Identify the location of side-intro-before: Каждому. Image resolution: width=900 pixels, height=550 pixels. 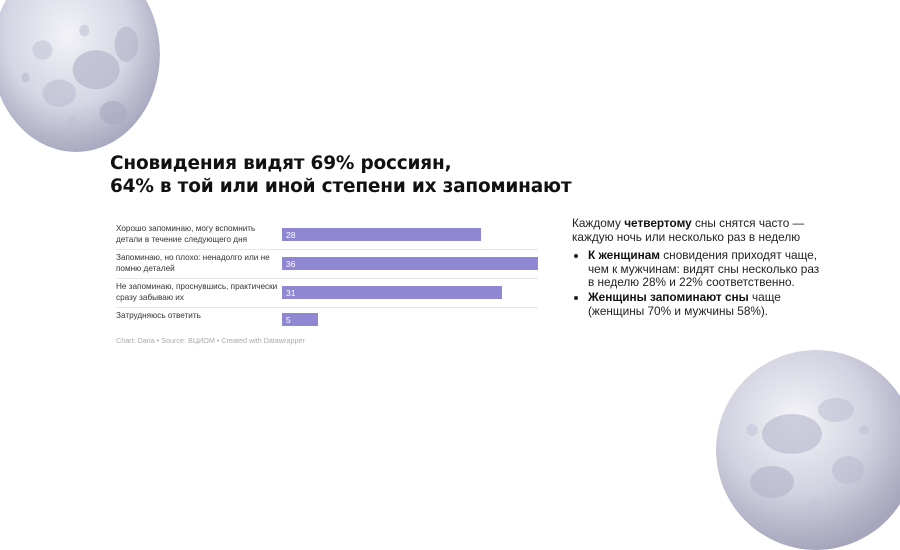
(598, 223).